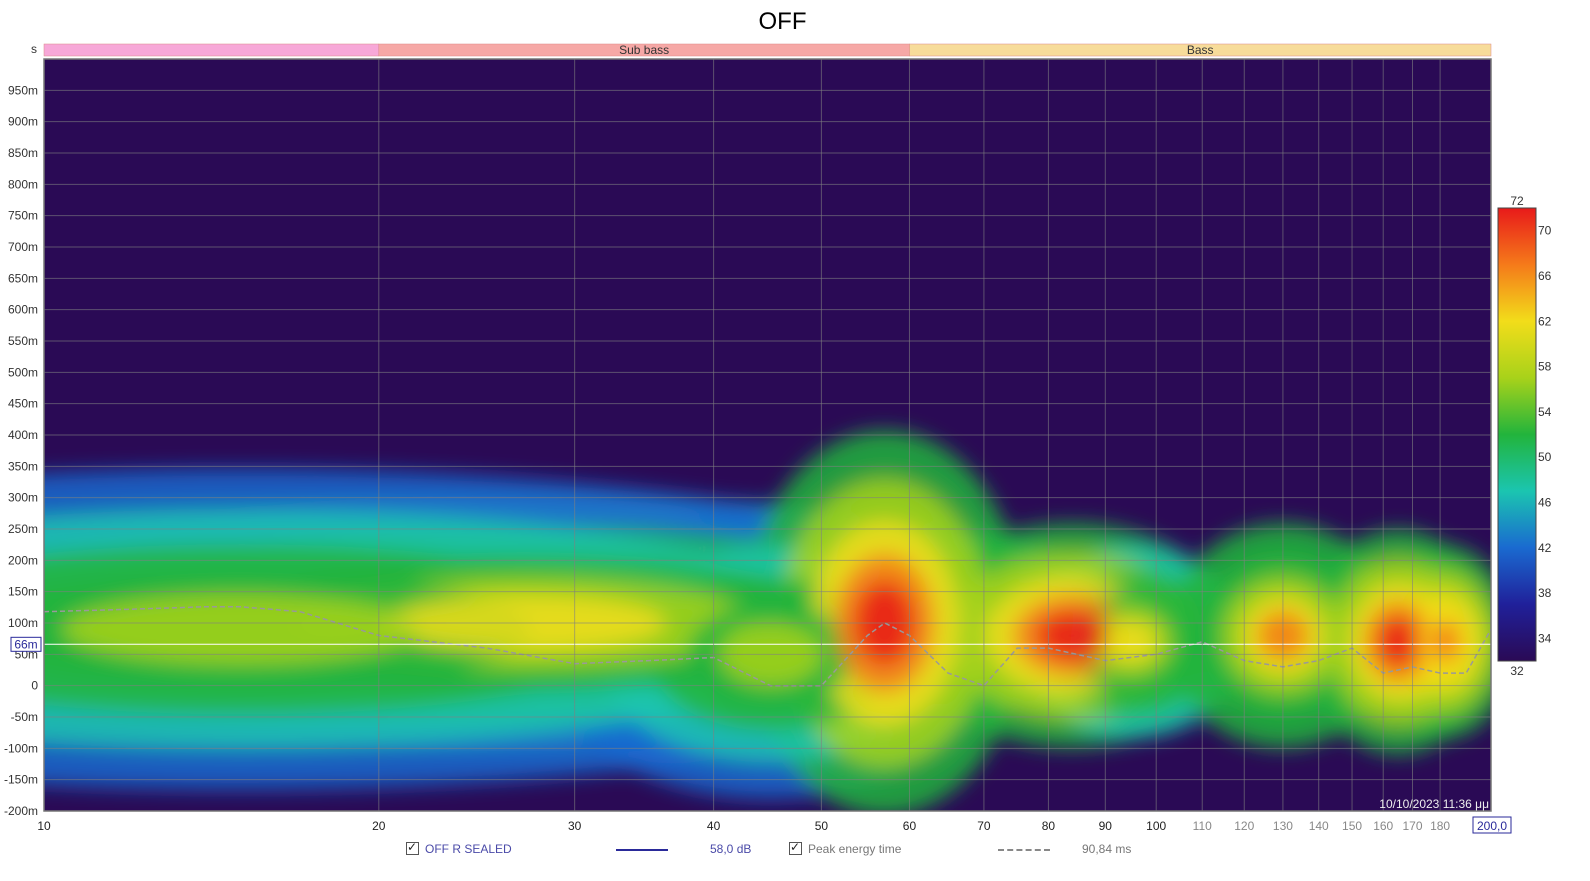 The height and width of the screenshot is (881, 1590). Describe the element at coordinates (379, 826) in the screenshot. I see `x-tick-label: 20` at that location.